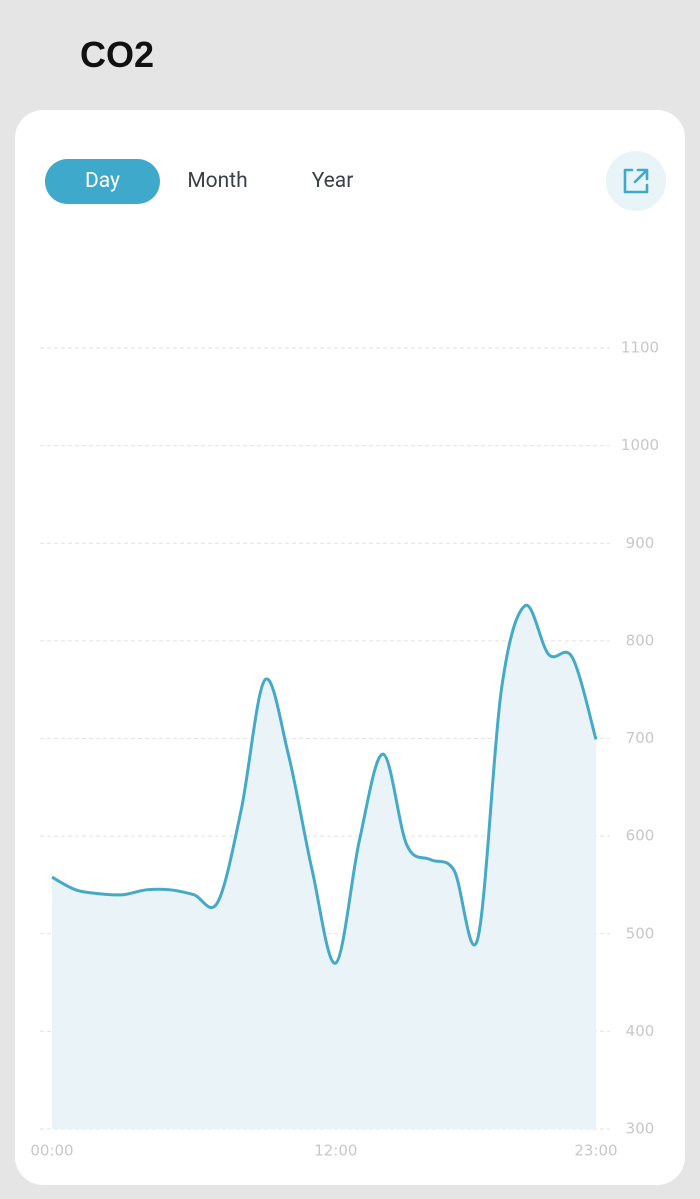 The width and height of the screenshot is (700, 1199). What do you see at coordinates (640, 348) in the screenshot?
I see `y-tick-label: 1100` at bounding box center [640, 348].